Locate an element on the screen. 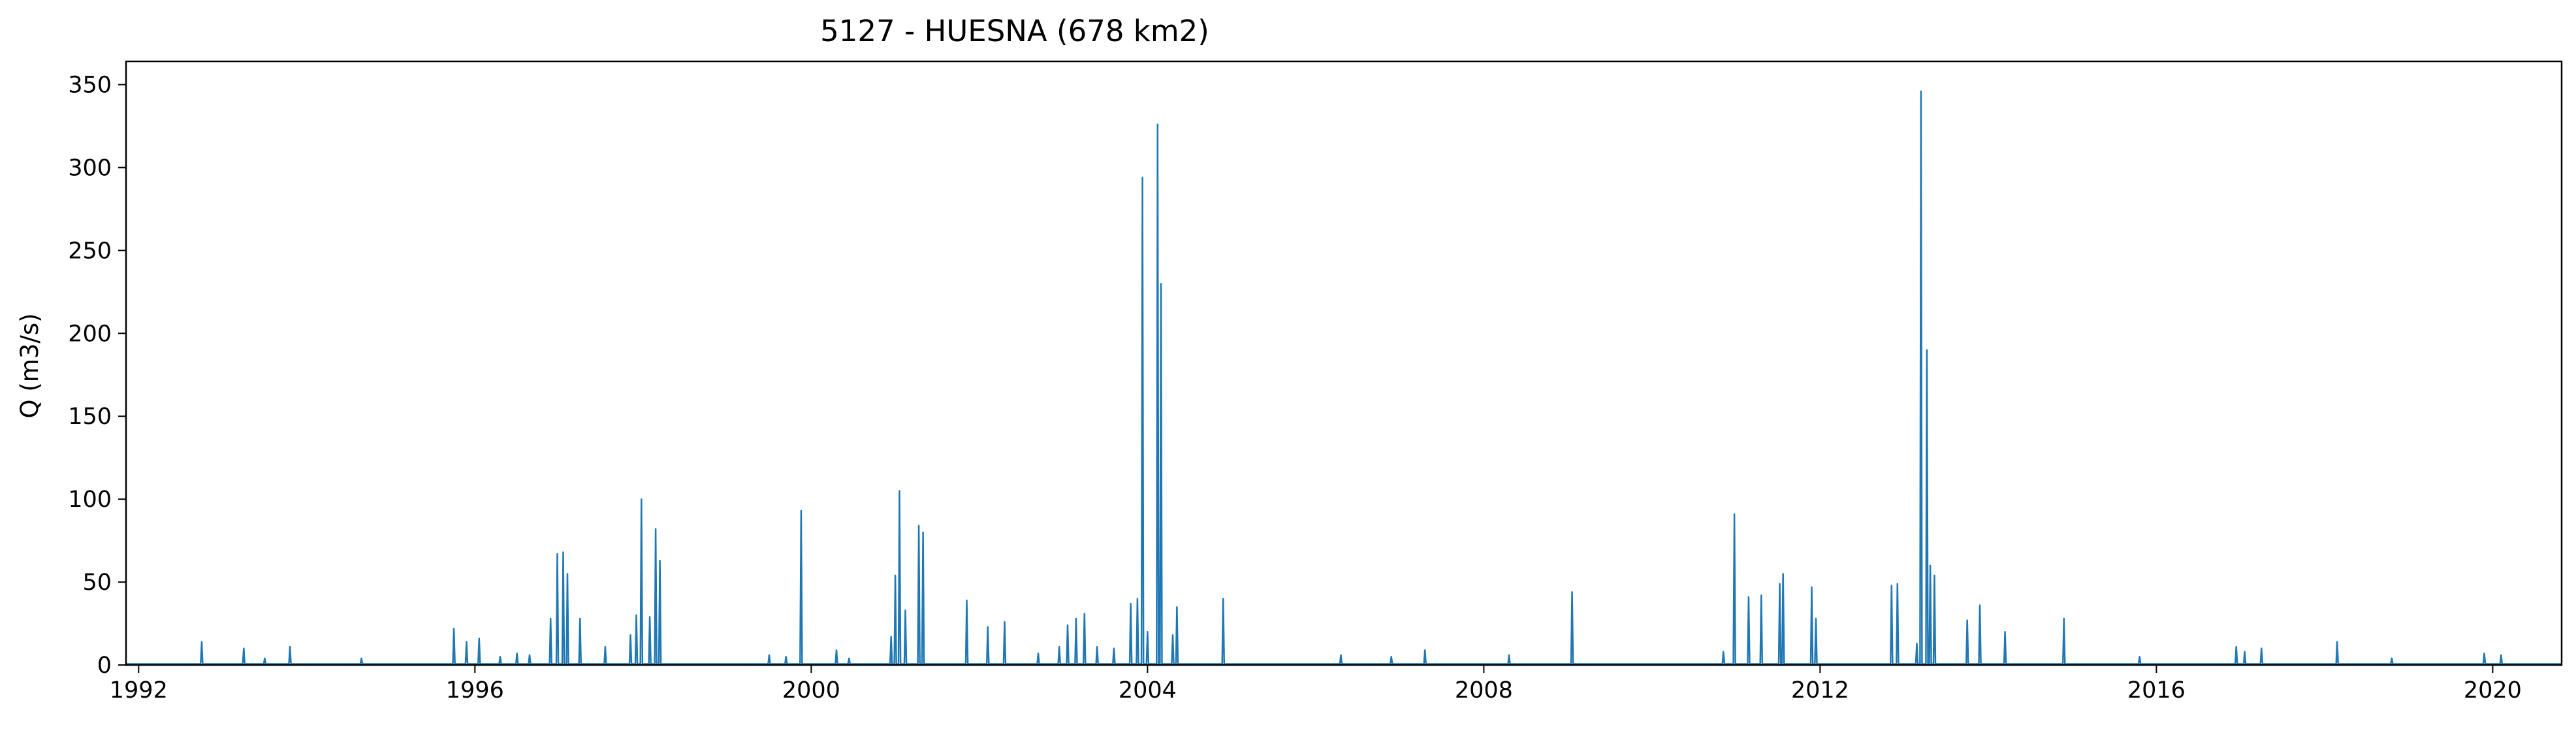  y-tick-label: 300 is located at coordinates (90, 168).